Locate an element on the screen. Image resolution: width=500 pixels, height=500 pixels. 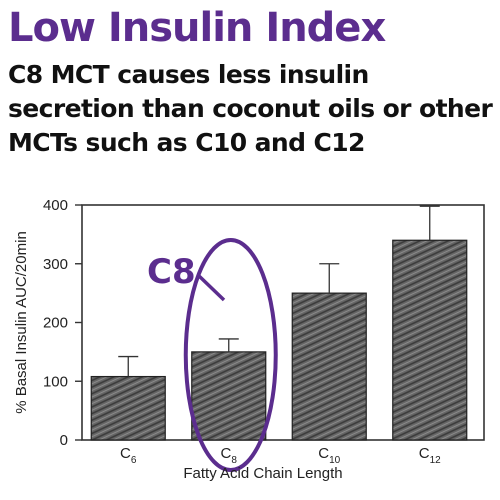
y-tick-label: 400 is located at coordinates (55, 205).